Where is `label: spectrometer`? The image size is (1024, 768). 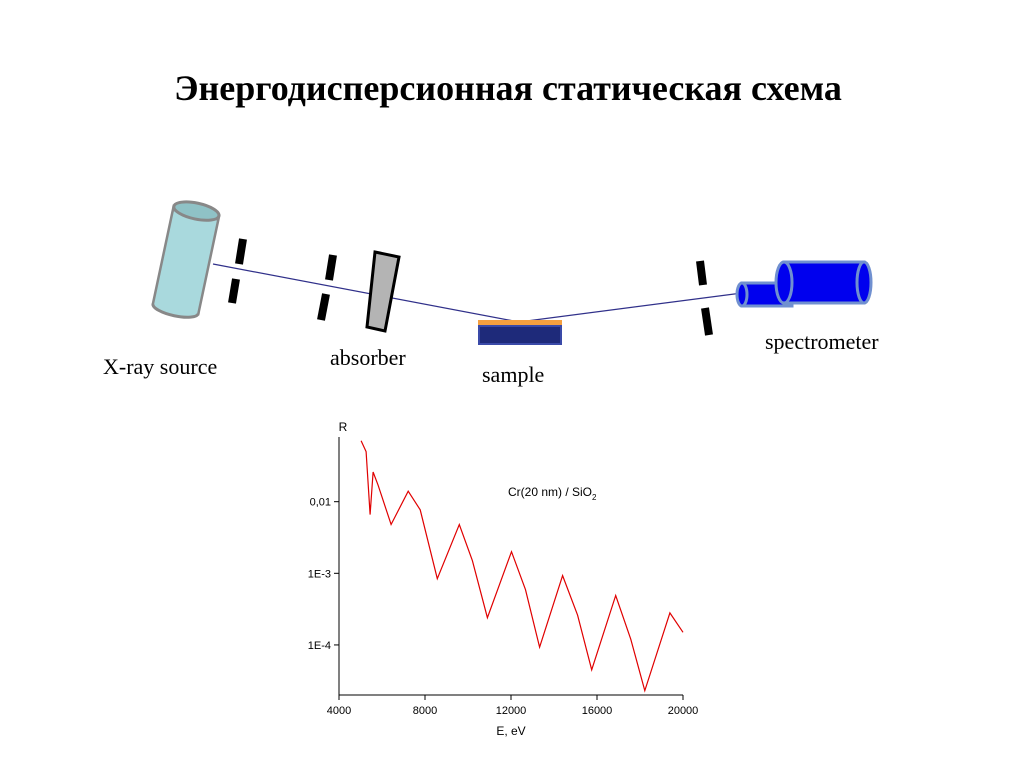
label: spectrometer is located at coordinates (822, 341).